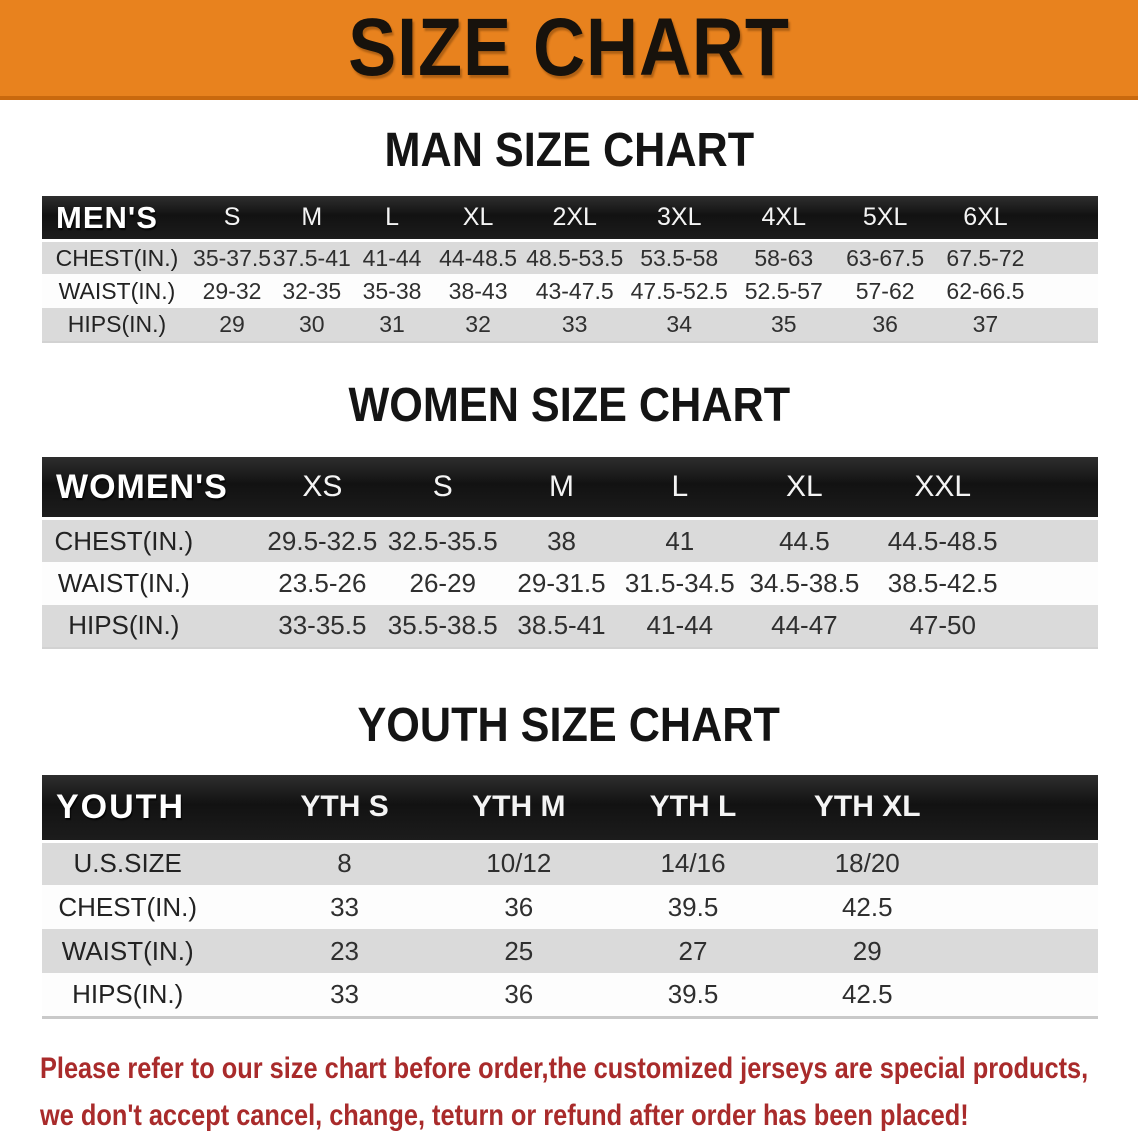 This screenshot has width=1138, height=1139. I want to click on size-cell: 14/16, so click(693, 863).